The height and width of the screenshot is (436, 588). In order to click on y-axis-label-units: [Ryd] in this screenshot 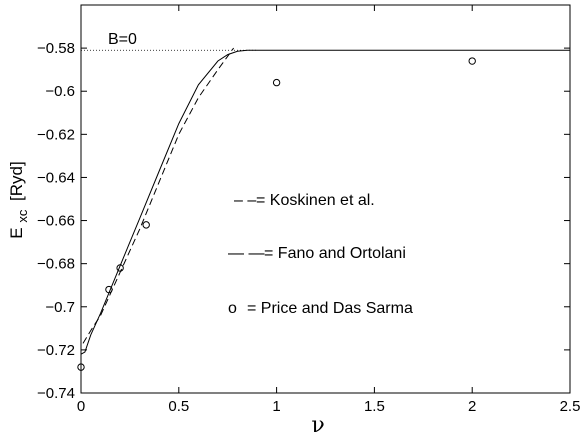, I will do `click(16, 181)`.